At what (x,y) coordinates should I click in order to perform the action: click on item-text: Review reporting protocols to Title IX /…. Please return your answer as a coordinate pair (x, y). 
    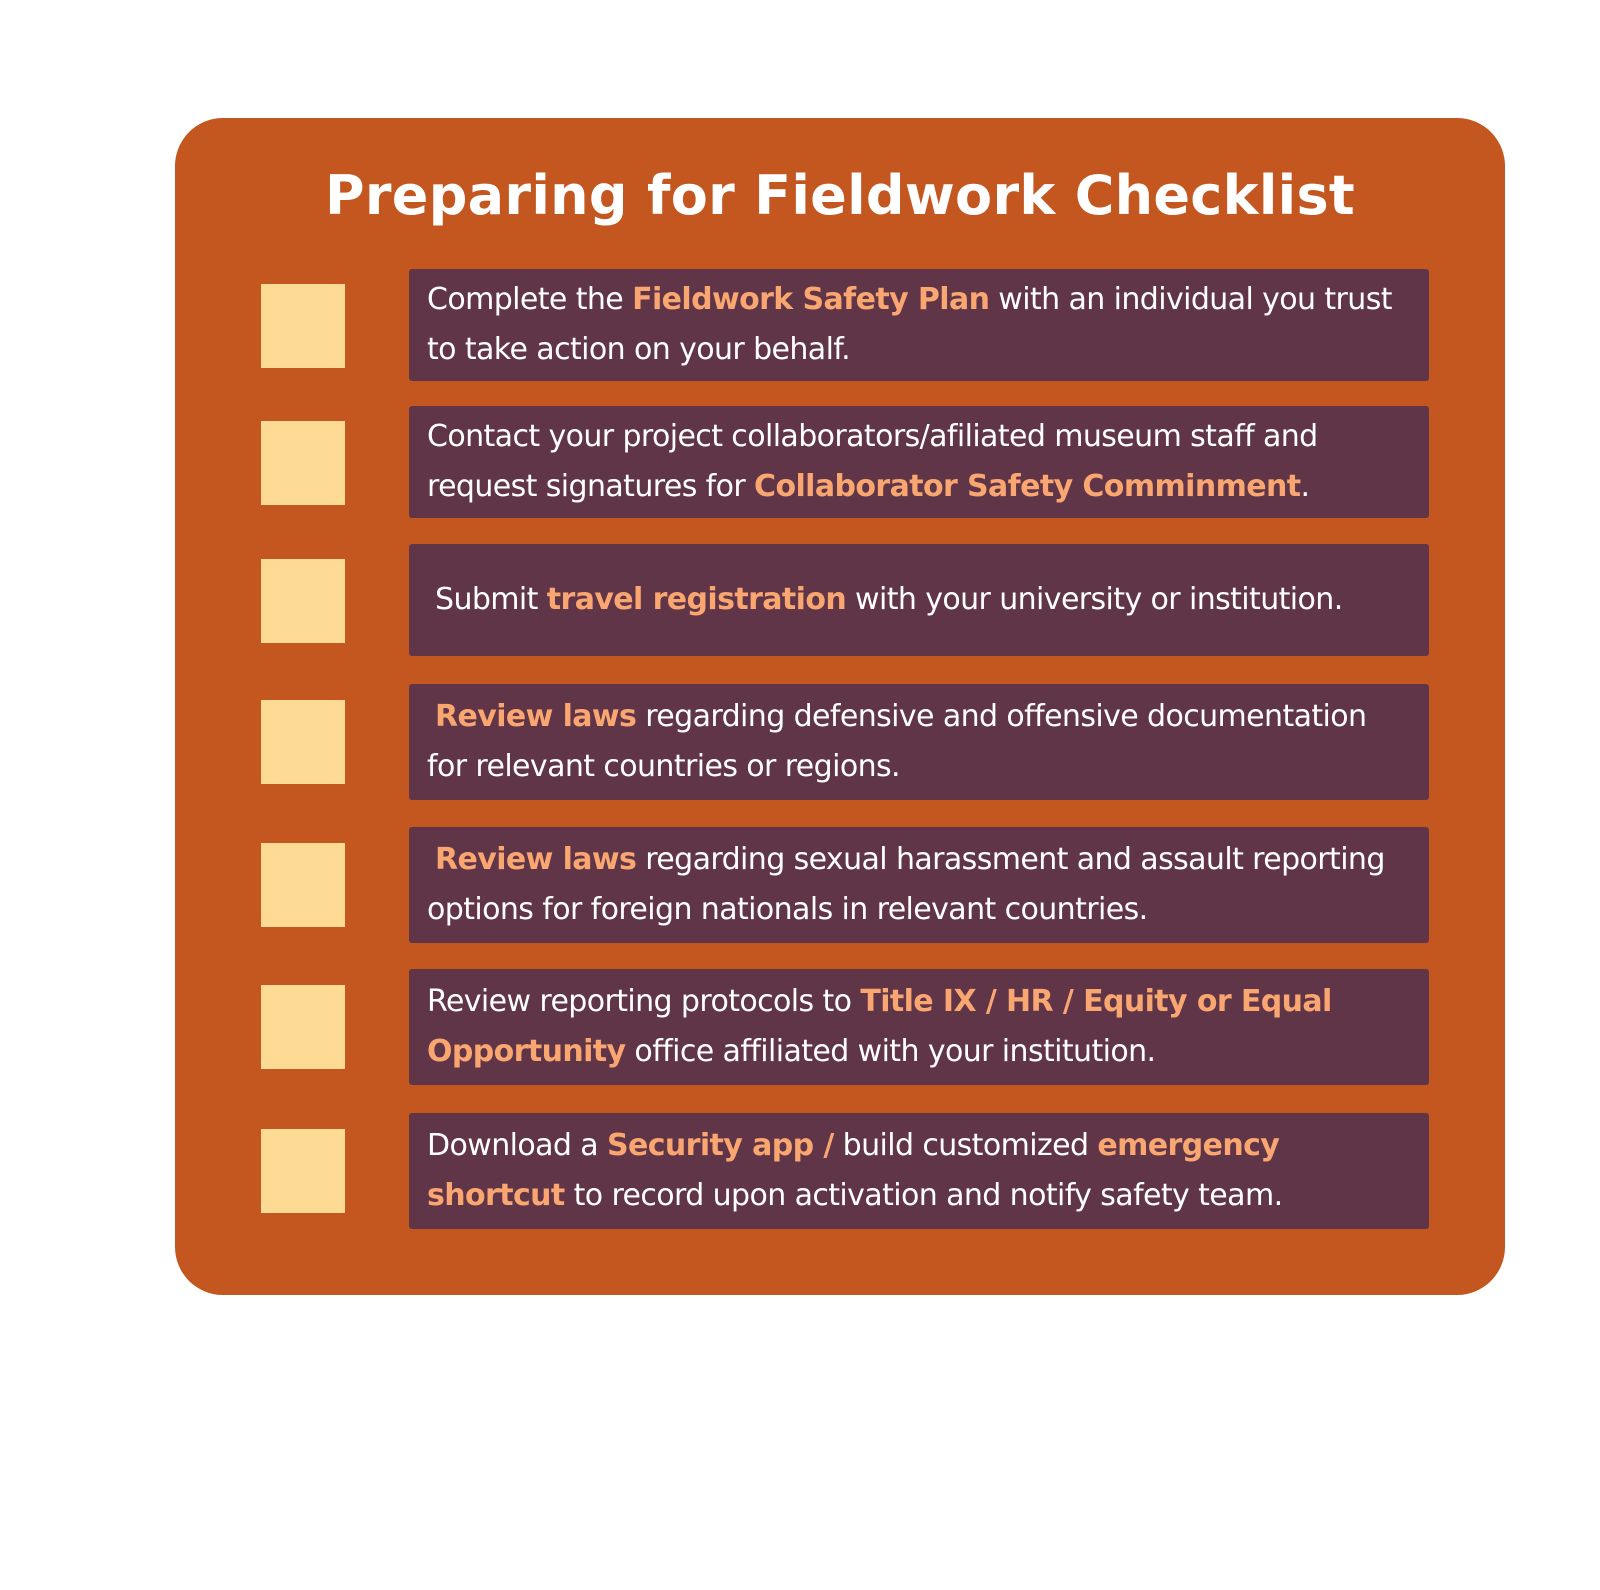
    Looking at the image, I should click on (918, 1027).